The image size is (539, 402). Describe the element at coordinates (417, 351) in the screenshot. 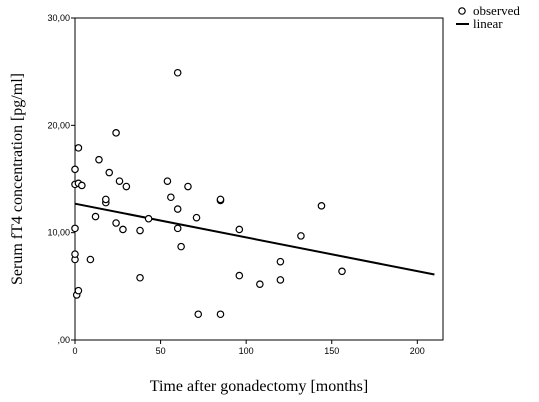

I see `x-tick-label: 200` at that location.